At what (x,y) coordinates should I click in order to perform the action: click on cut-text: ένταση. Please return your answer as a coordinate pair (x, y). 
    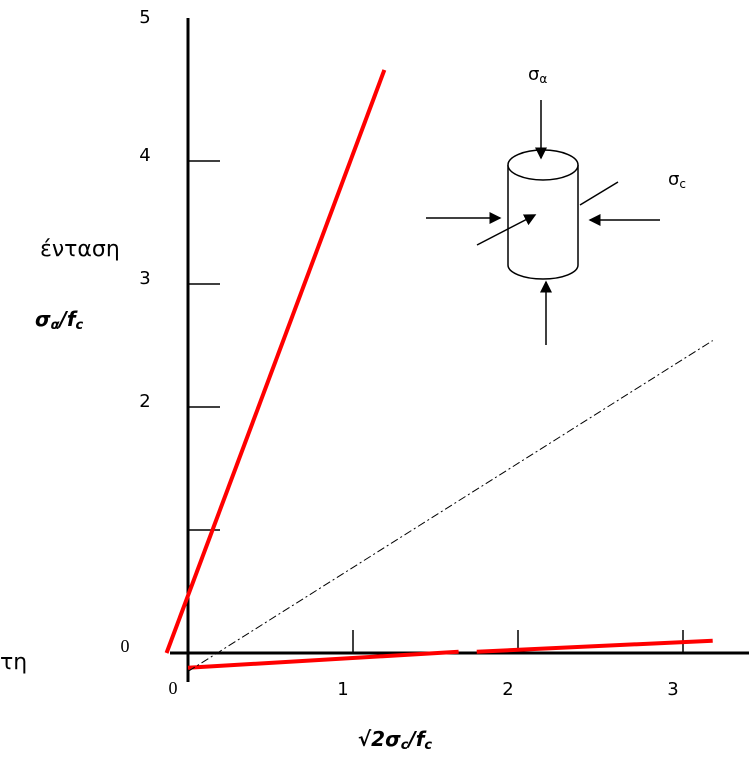
    Looking at the image, I should click on (80, 249).